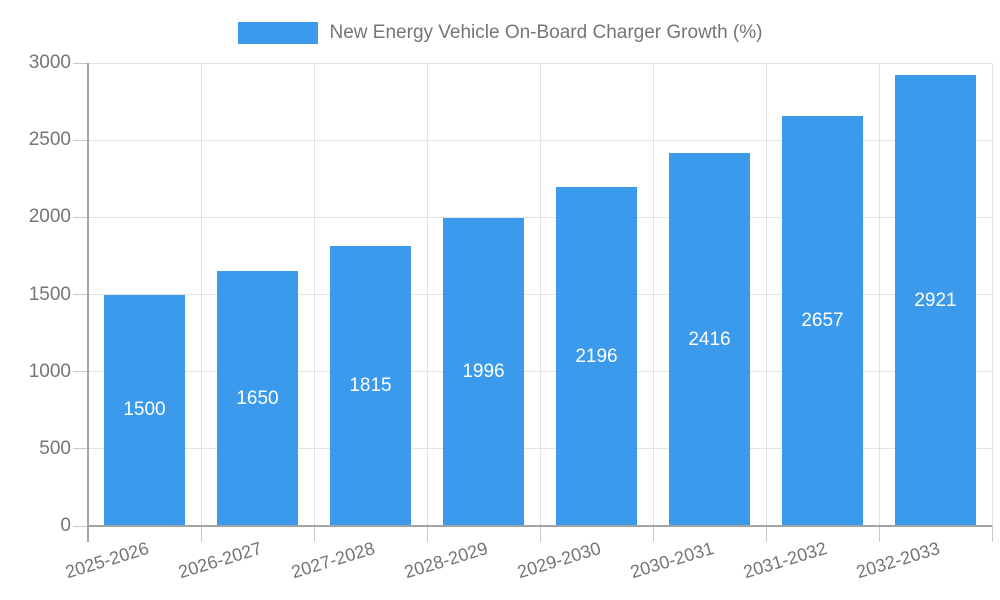 Image resolution: width=1000 pixels, height=600 pixels. I want to click on y-tick-label: 0, so click(65, 525).